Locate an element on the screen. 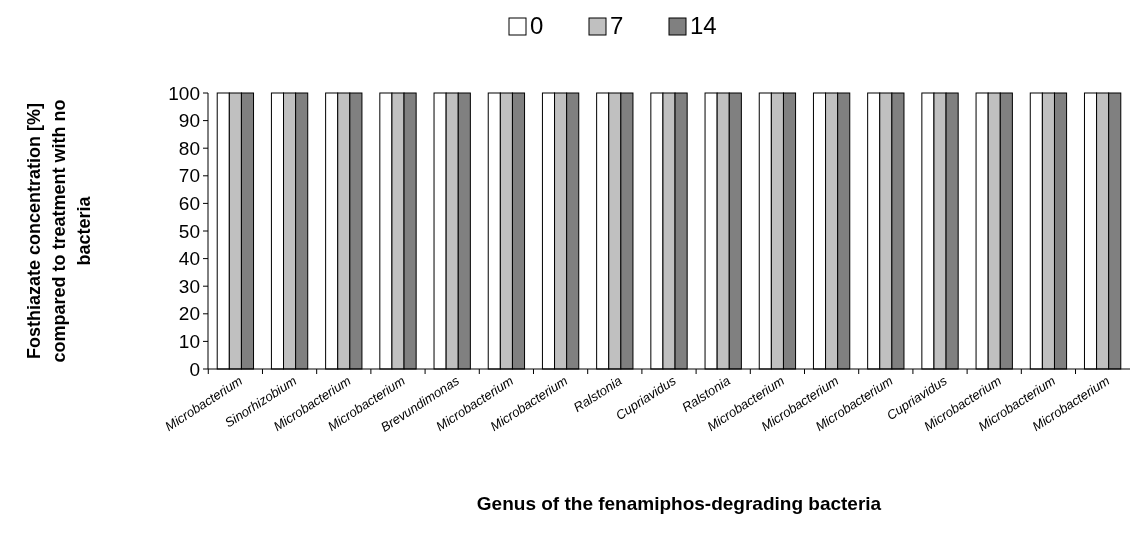 Image resolution: width=1137 pixels, height=535 pixels. y-tick-label: 90 is located at coordinates (189, 121).